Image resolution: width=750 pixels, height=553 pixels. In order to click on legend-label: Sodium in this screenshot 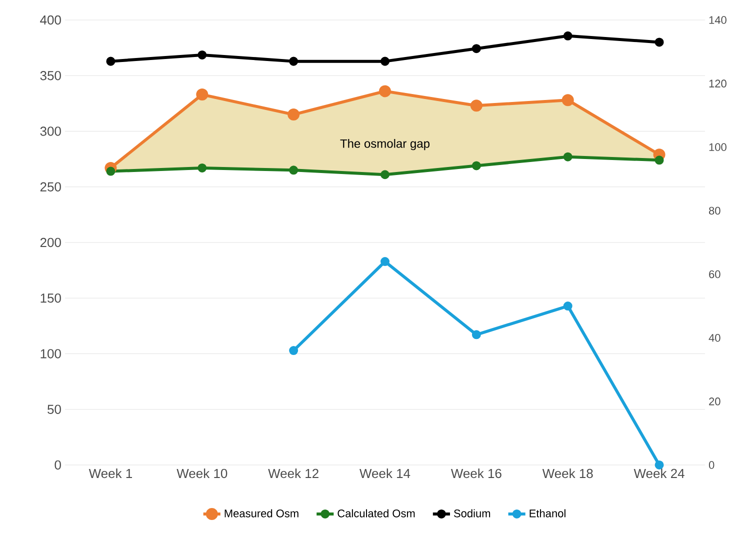, I will do `click(472, 513)`.